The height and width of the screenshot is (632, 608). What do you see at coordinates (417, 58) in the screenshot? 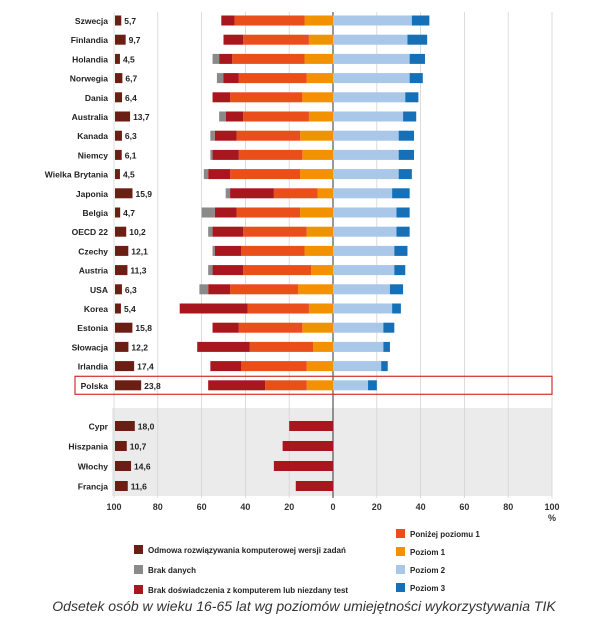
I see `level3-bar-holandia` at bounding box center [417, 58].